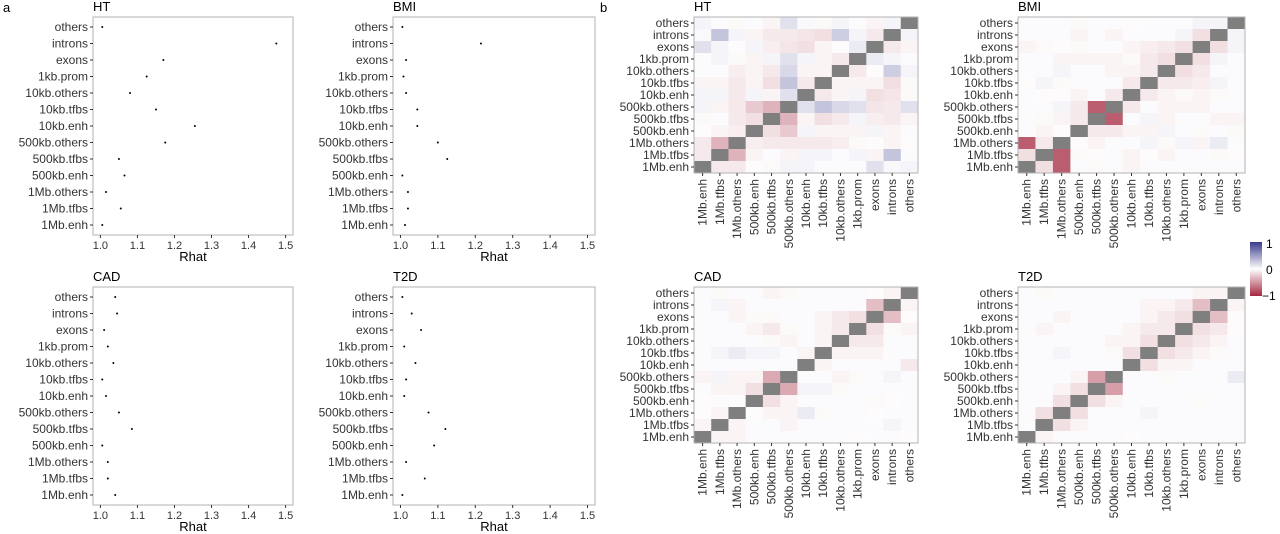 This screenshot has height=534, width=1280. What do you see at coordinates (754, 207) in the screenshot?
I see `x-tick-label: 500kb.enh` at bounding box center [754, 207].